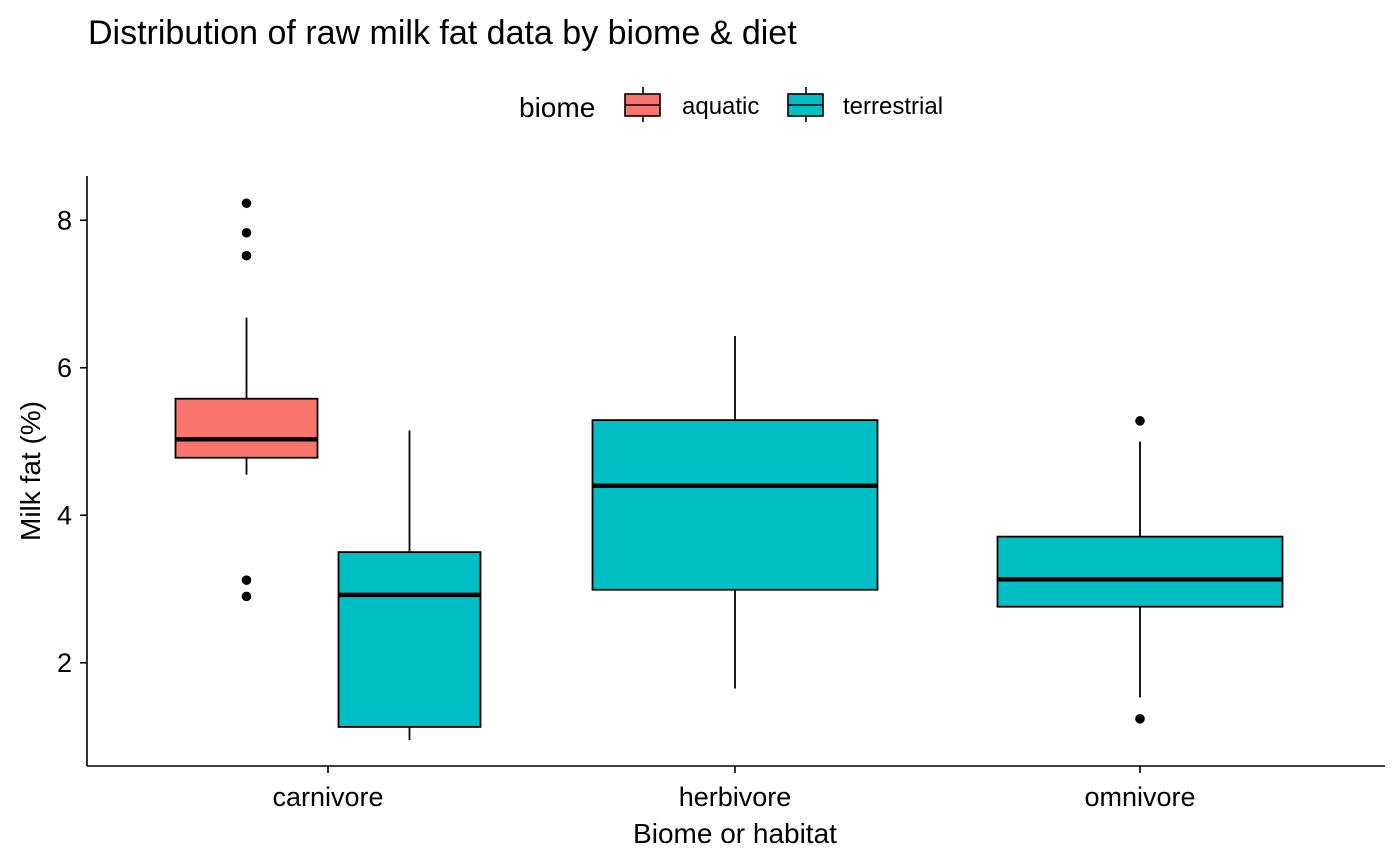 Image resolution: width=1400 pixels, height=865 pixels. Describe the element at coordinates (64, 515) in the screenshot. I see `y-tick-label: 4` at that location.